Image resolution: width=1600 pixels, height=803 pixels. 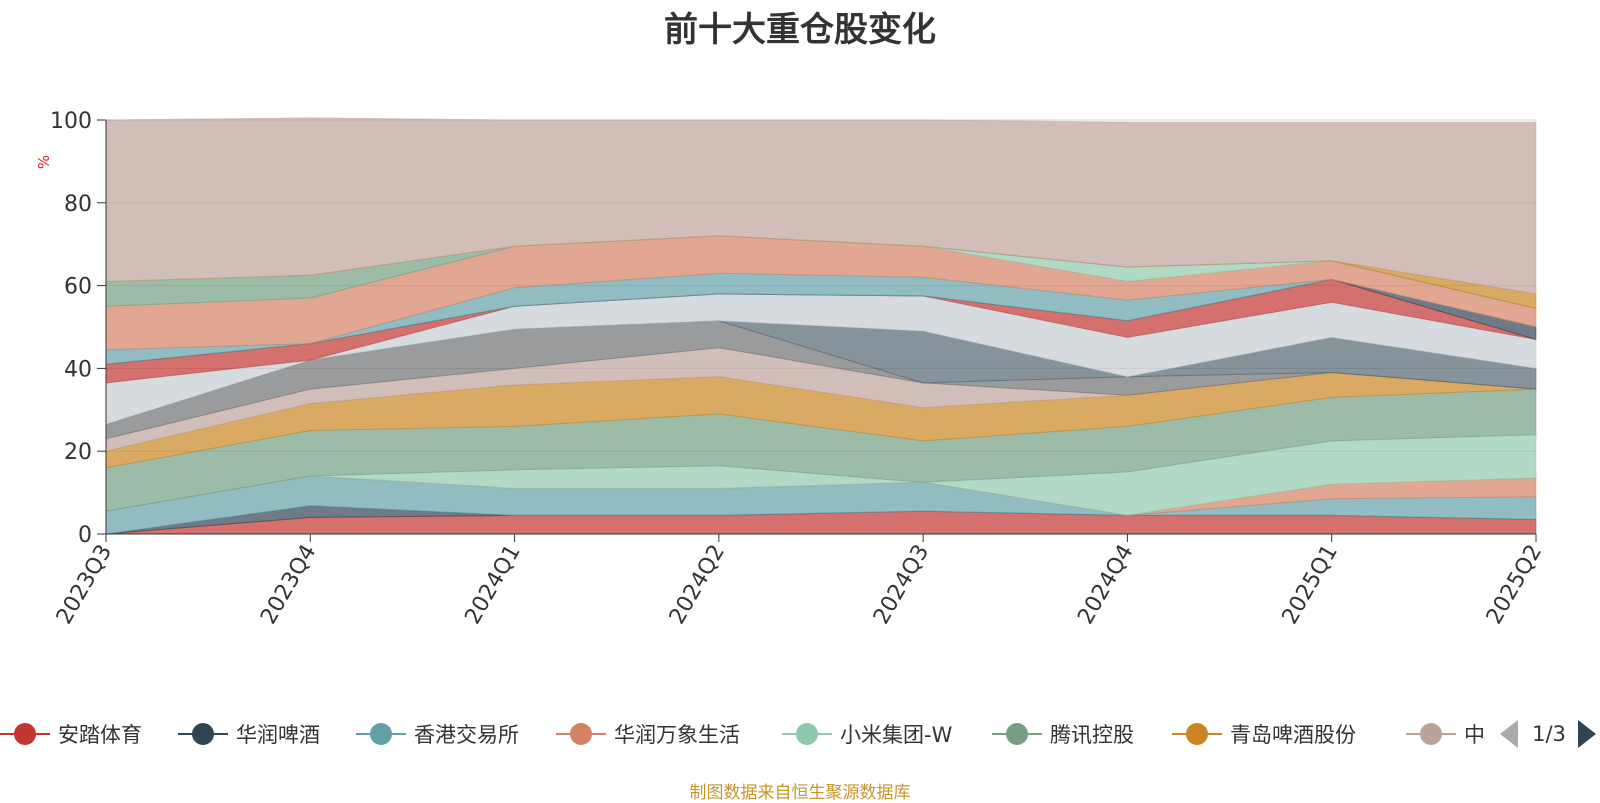 I want to click on legend-label: 中国移动, so click(x=1475, y=735).